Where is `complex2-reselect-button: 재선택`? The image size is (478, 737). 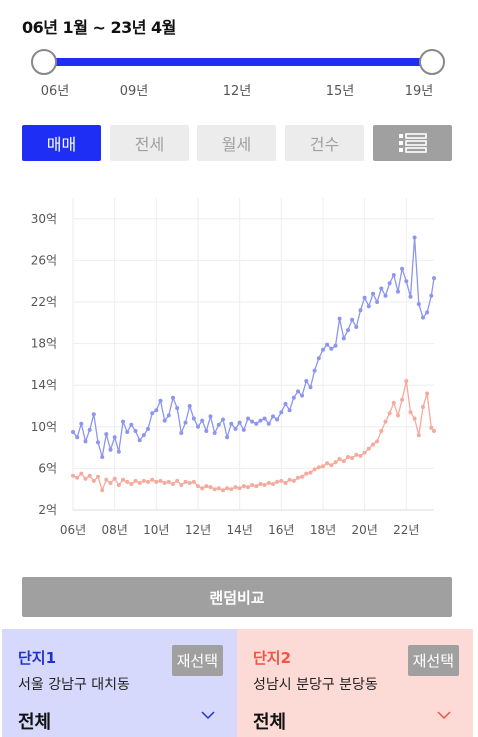 complex2-reselect-button: 재선택 is located at coordinates (433, 660).